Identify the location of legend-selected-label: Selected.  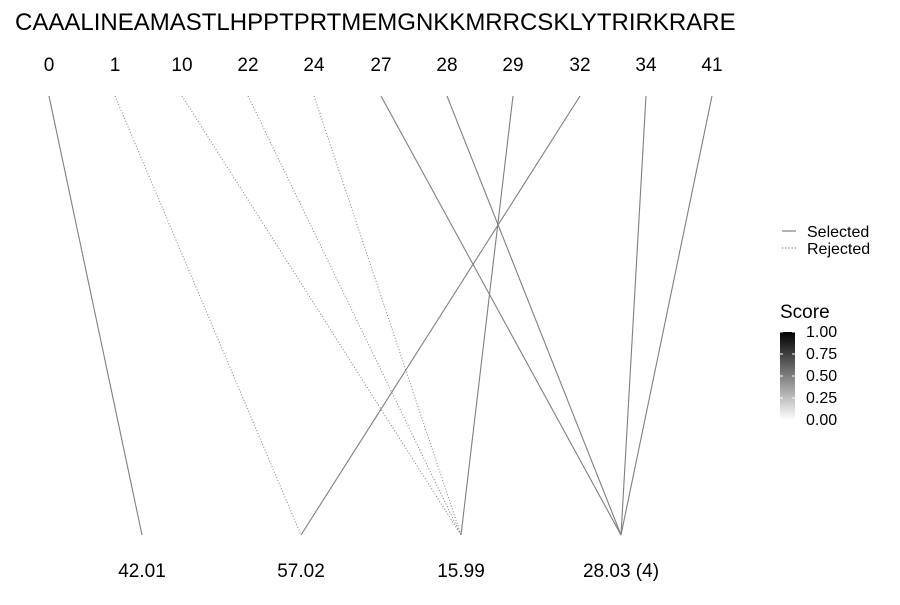
(838, 232).